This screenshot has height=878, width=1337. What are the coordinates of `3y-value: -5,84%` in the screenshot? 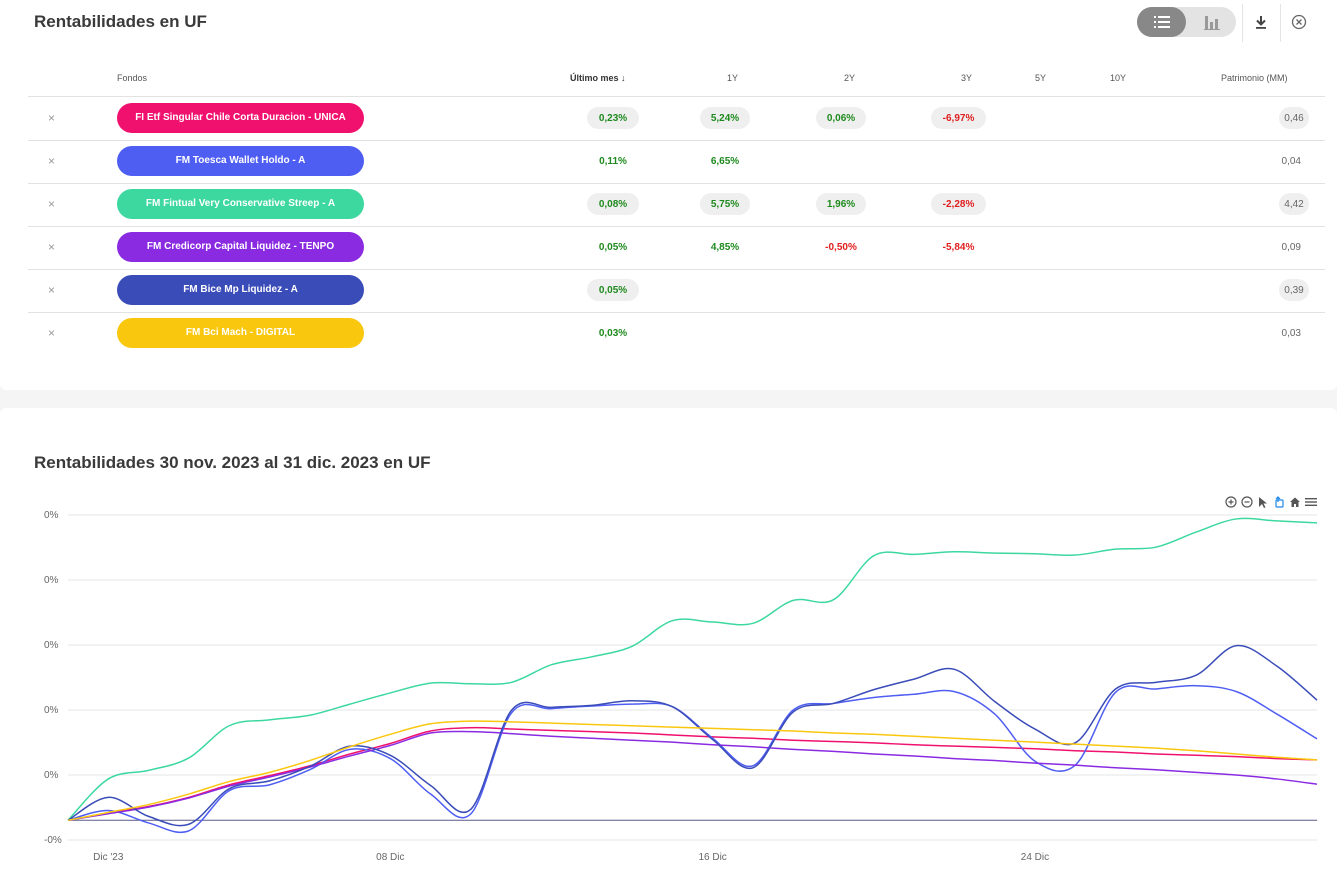 It's located at (958, 247).